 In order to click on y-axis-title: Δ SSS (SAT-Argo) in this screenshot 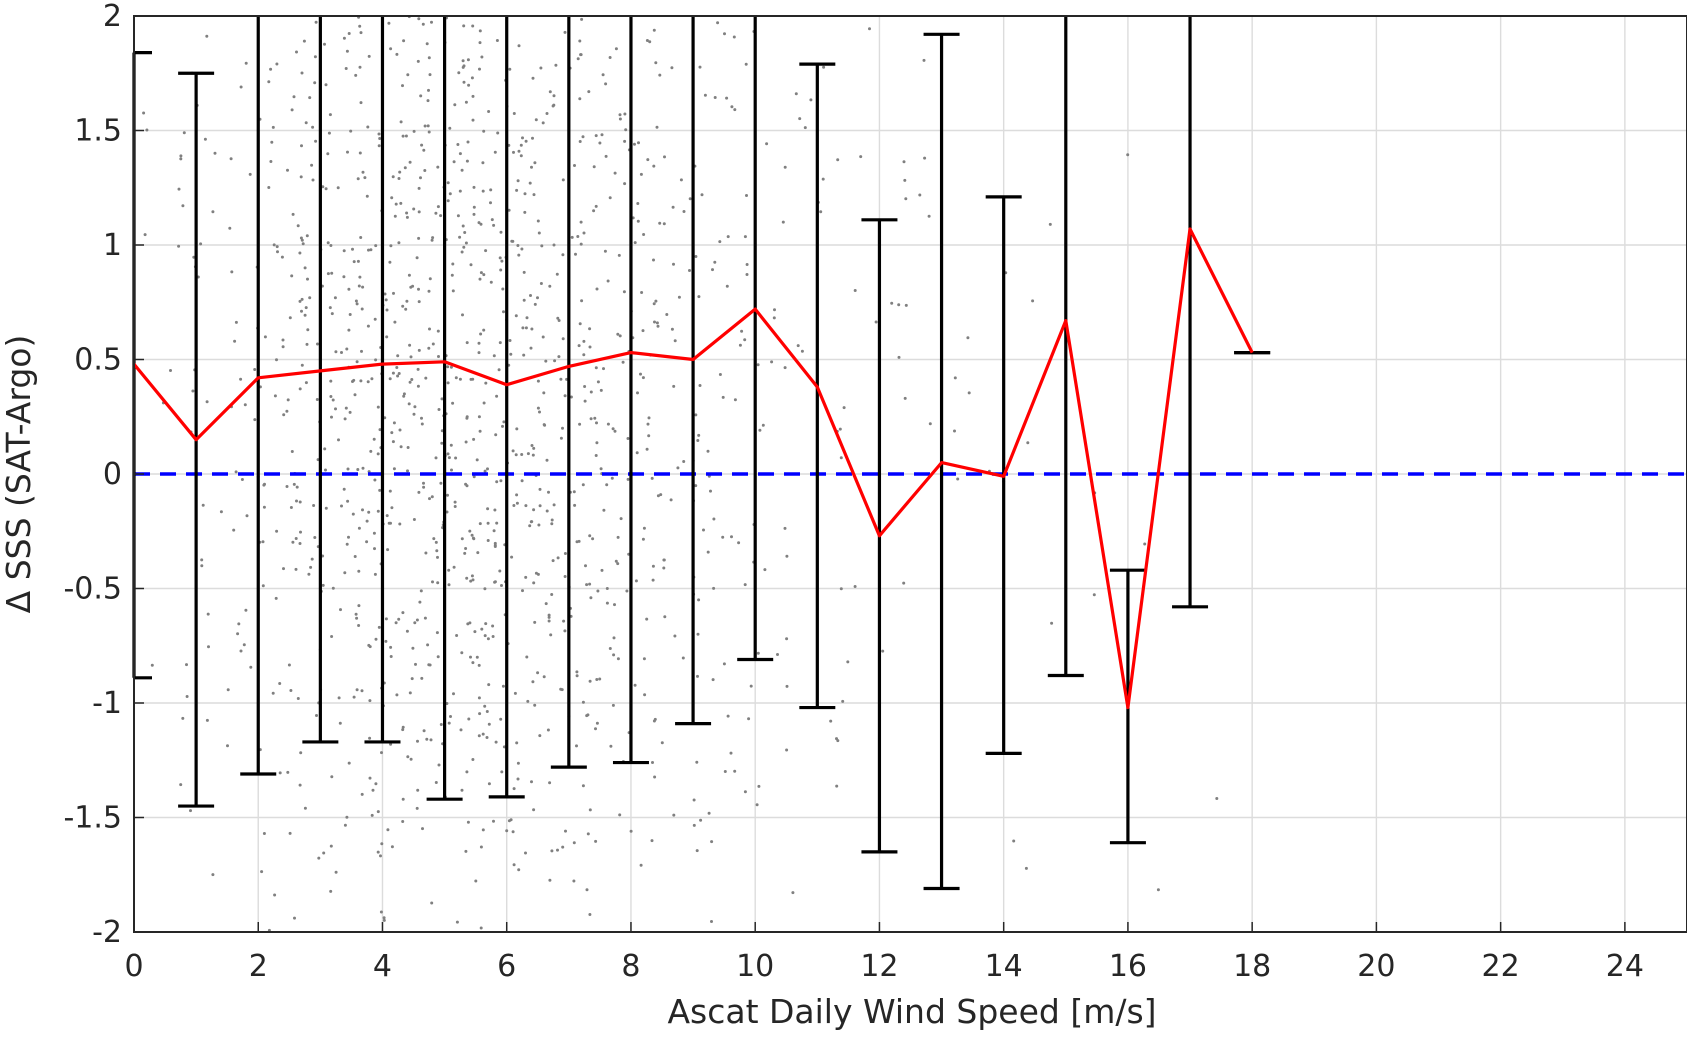, I will do `click(19, 474)`.